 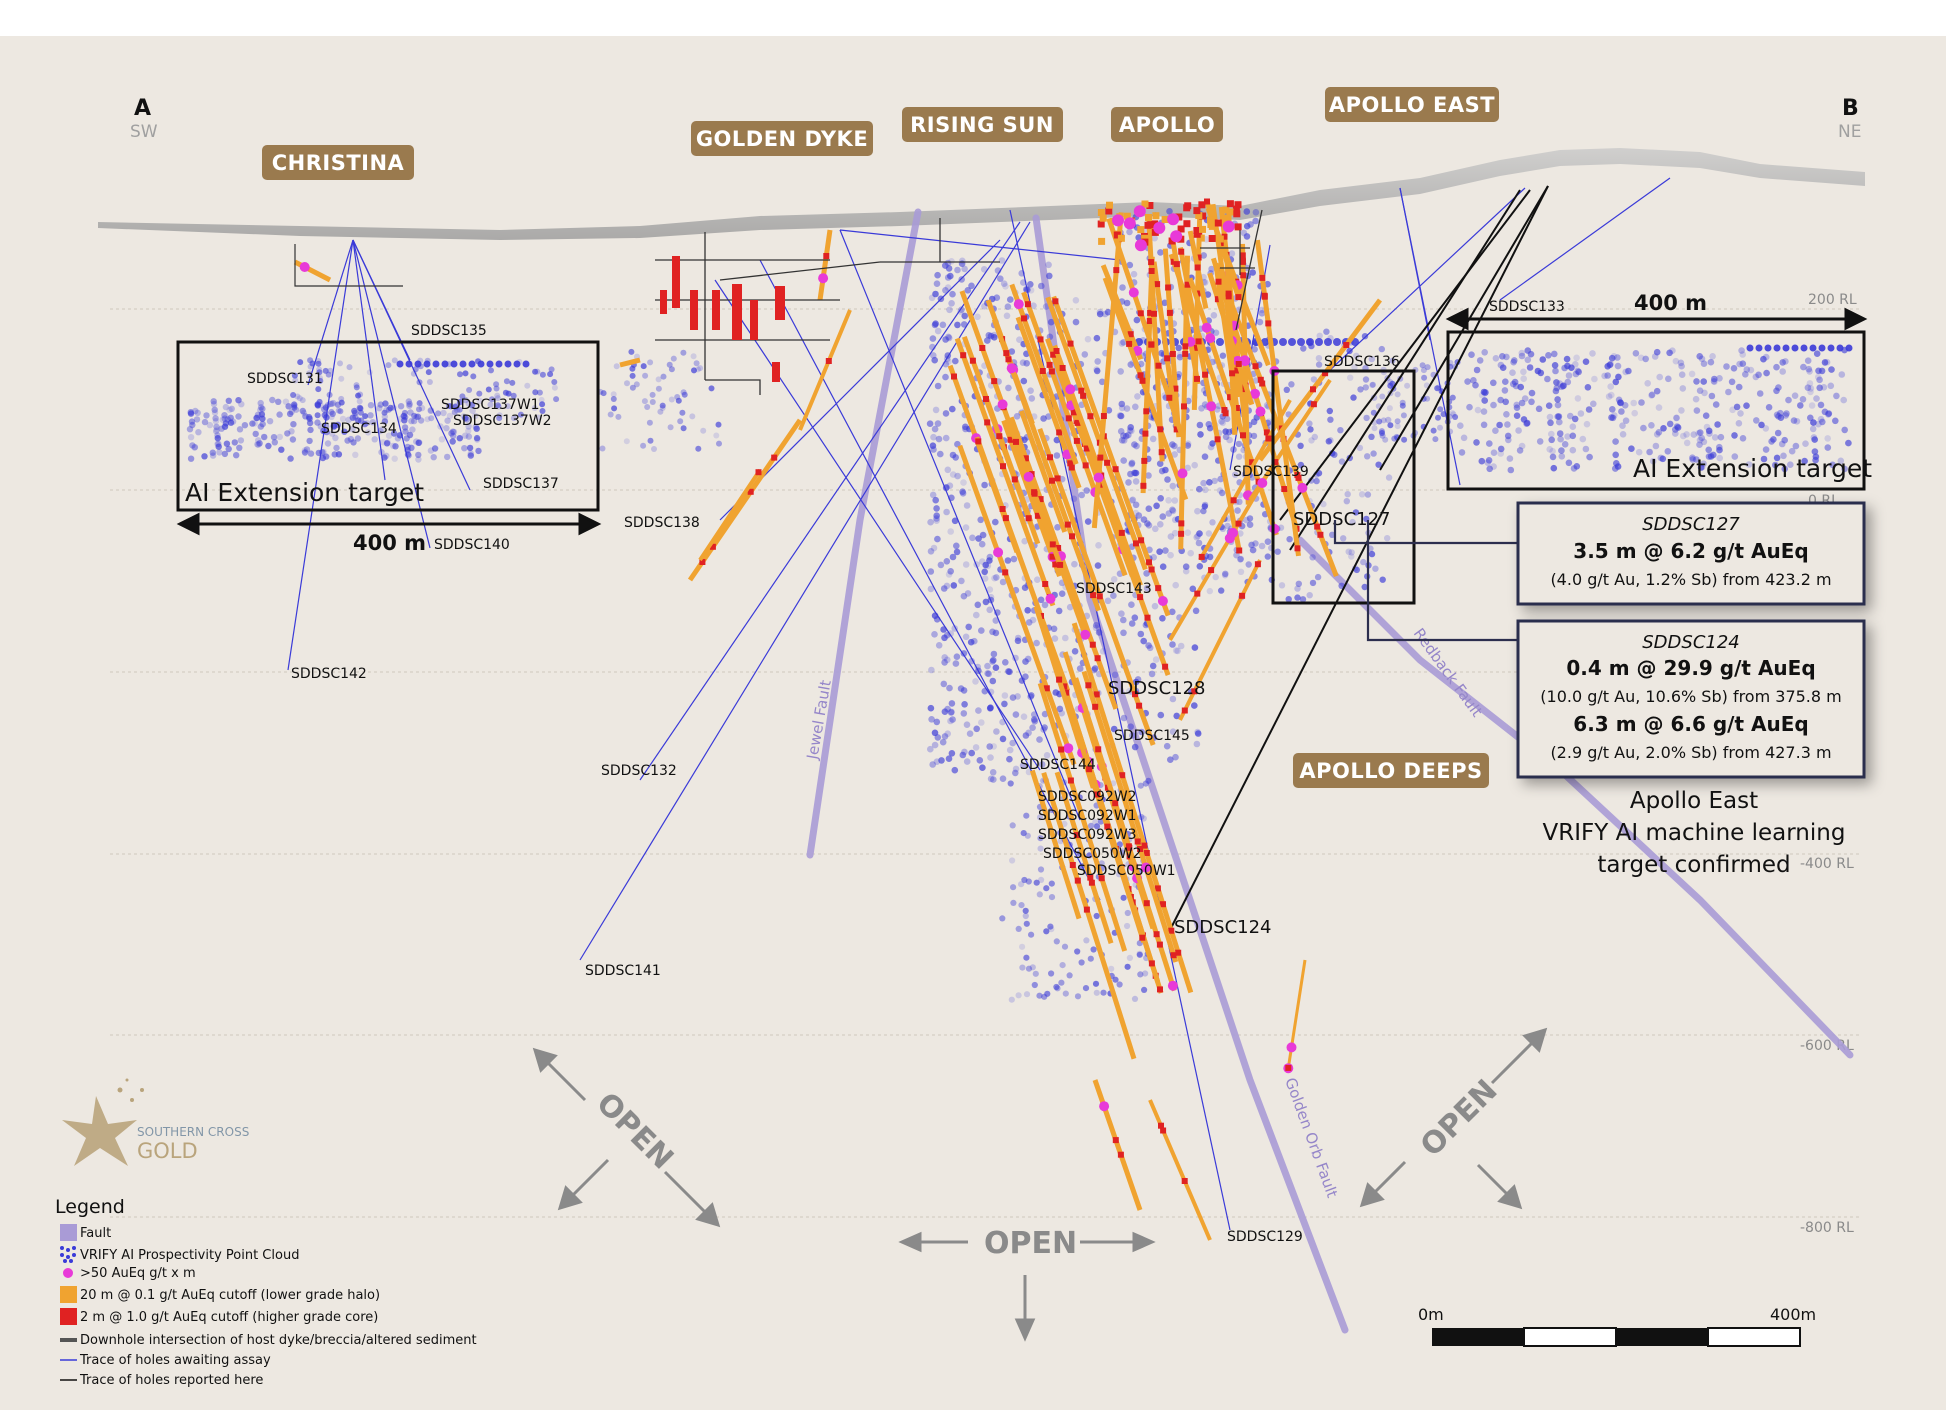 What do you see at coordinates (1223, 927) in the screenshot?
I see `hole-label: SDDSC124` at bounding box center [1223, 927].